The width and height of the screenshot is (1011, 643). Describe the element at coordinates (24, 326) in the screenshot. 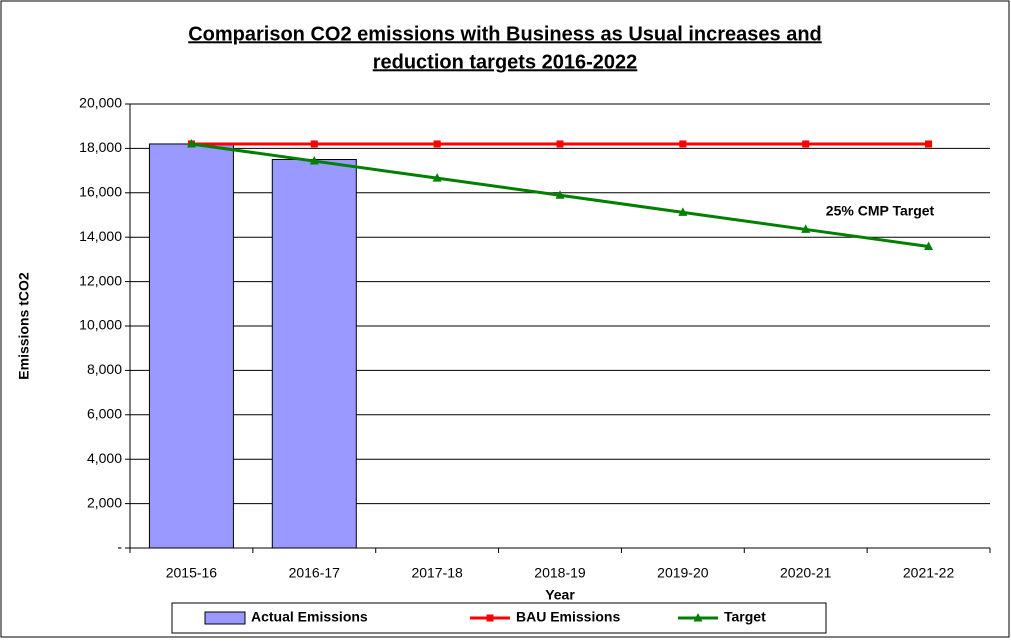

I see `y-axis-label: Emissions tCO2` at that location.